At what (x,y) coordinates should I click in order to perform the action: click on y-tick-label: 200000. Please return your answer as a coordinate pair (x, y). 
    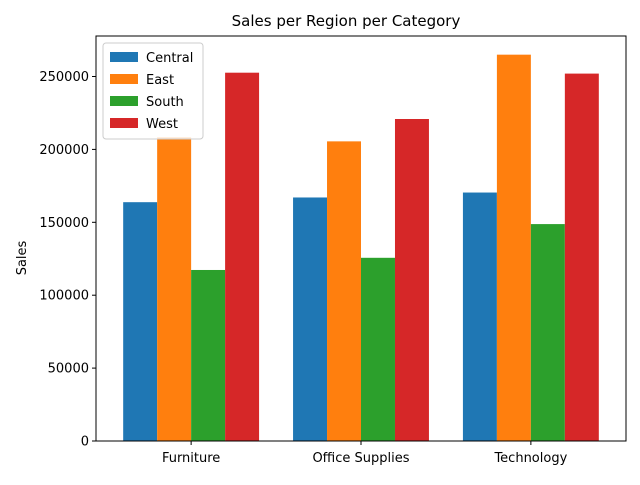
    Looking at the image, I should click on (64, 150).